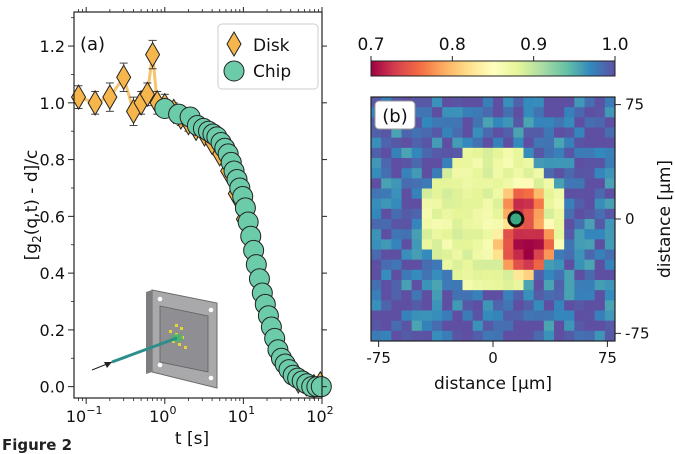  Describe the element at coordinates (52, 46) in the screenshot. I see `y-tick-label-a: 1.2` at that location.